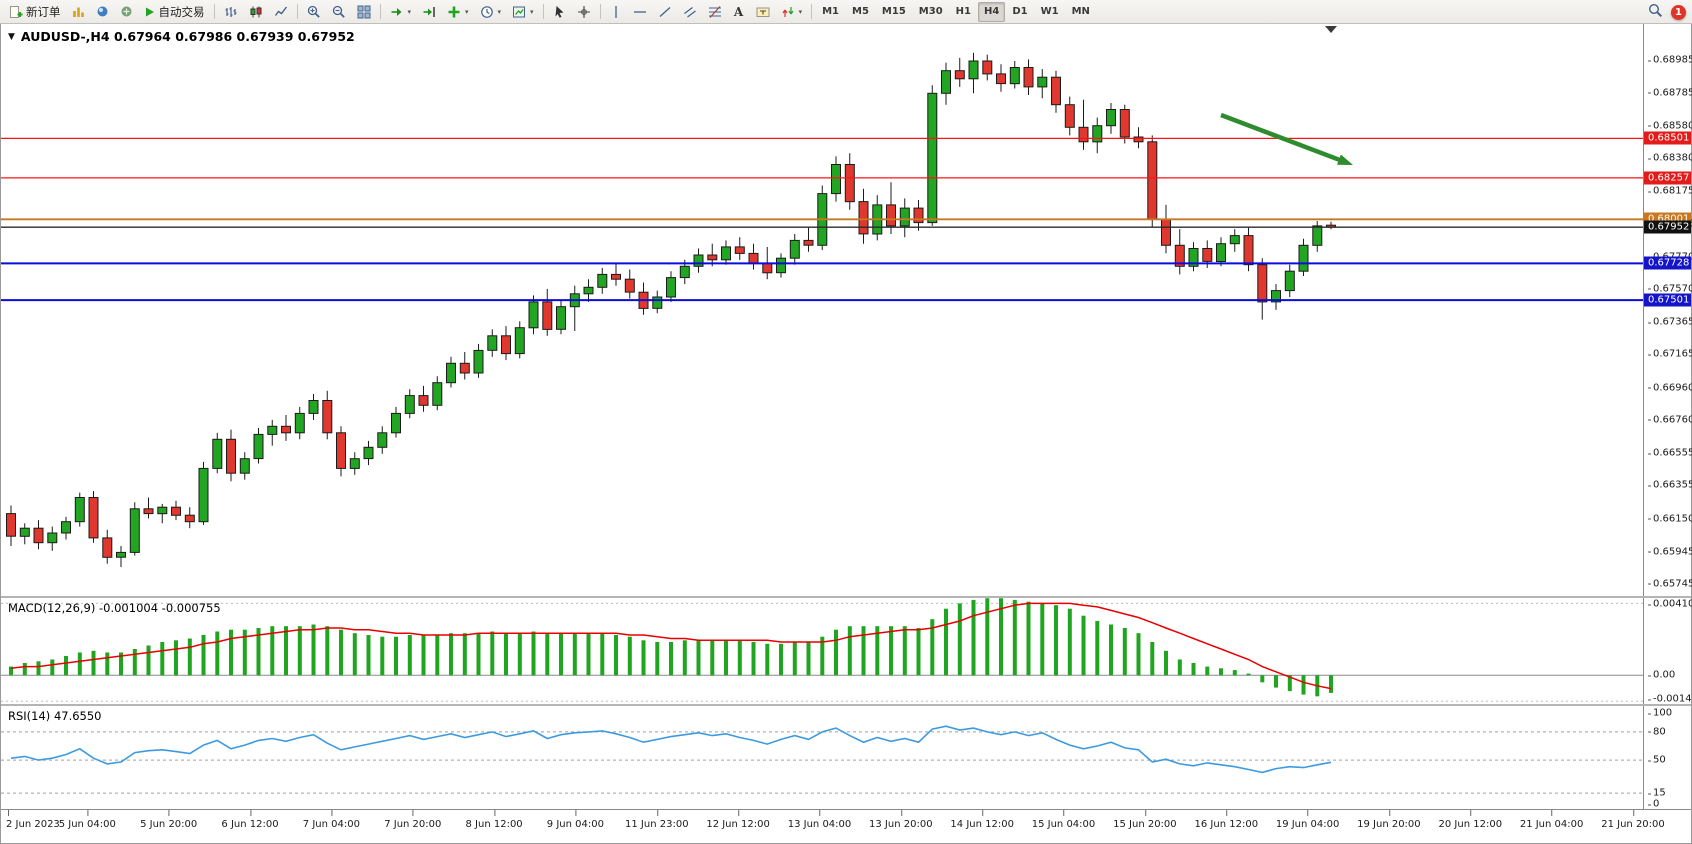 Image resolution: width=1692 pixels, height=844 pixels. Describe the element at coordinates (930, 11) in the screenshot. I see `timeframe-m30-button: M30` at that location.